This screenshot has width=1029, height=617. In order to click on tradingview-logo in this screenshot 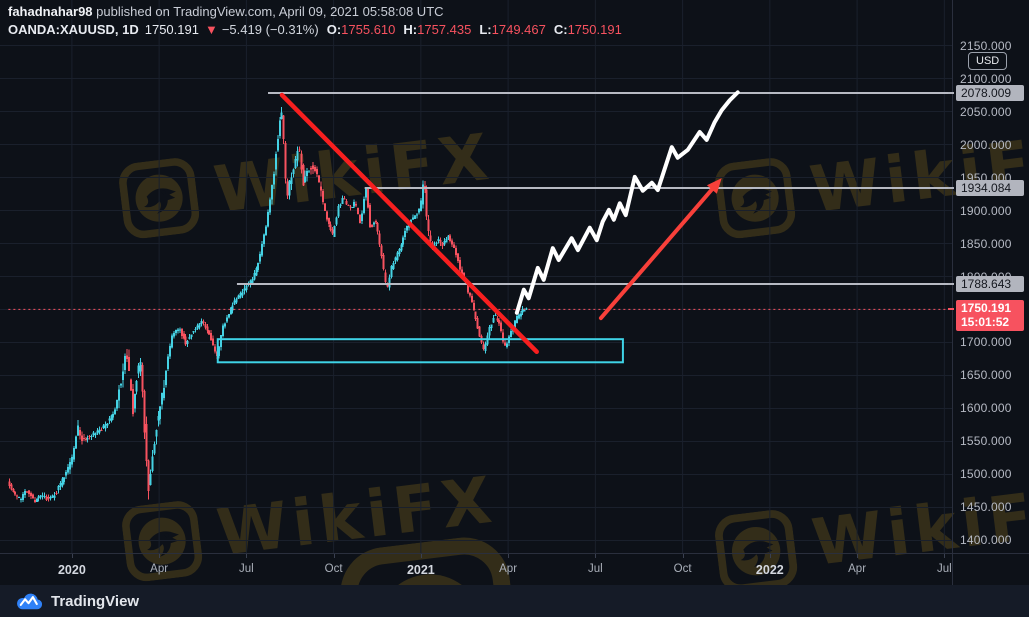, I will do `click(29, 601)`.